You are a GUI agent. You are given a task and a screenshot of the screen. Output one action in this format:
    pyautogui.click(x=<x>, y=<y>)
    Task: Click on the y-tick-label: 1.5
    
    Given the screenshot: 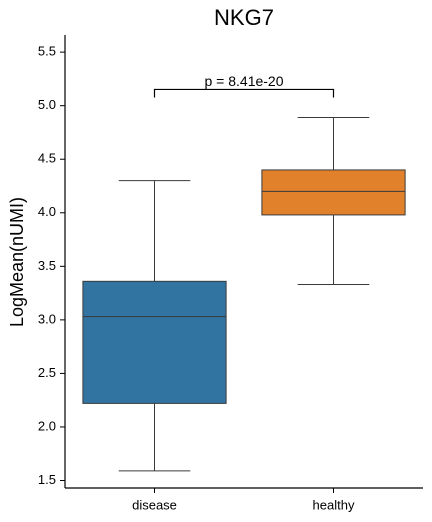 What is the action you would take?
    pyautogui.click(x=47, y=479)
    